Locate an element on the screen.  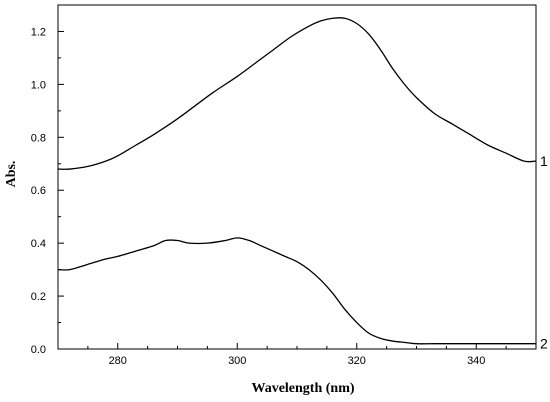
x-tick-label: 340 is located at coordinates (476, 361).